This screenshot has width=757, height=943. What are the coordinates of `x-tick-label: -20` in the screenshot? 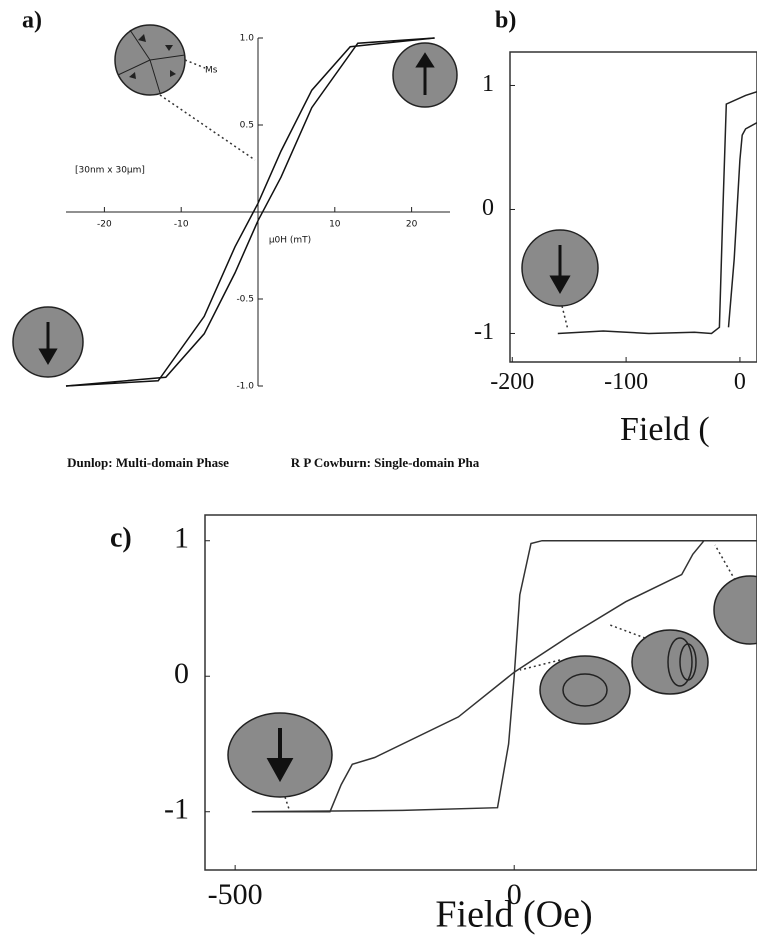 It's located at (104, 225).